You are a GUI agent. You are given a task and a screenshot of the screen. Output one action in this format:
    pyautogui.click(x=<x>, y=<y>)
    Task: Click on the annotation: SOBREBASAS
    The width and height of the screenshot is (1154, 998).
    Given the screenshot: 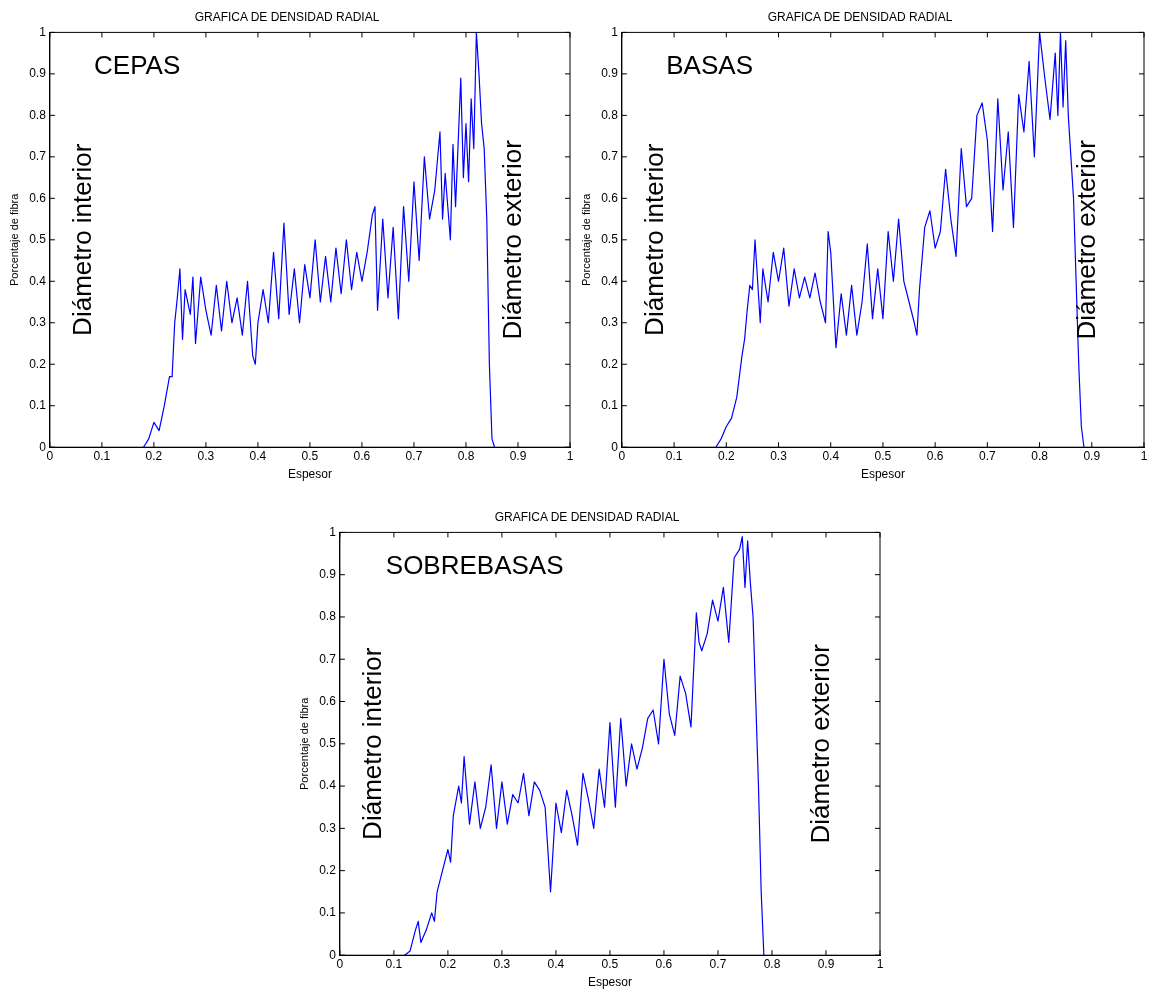 What is the action you would take?
    pyautogui.click(x=474, y=564)
    